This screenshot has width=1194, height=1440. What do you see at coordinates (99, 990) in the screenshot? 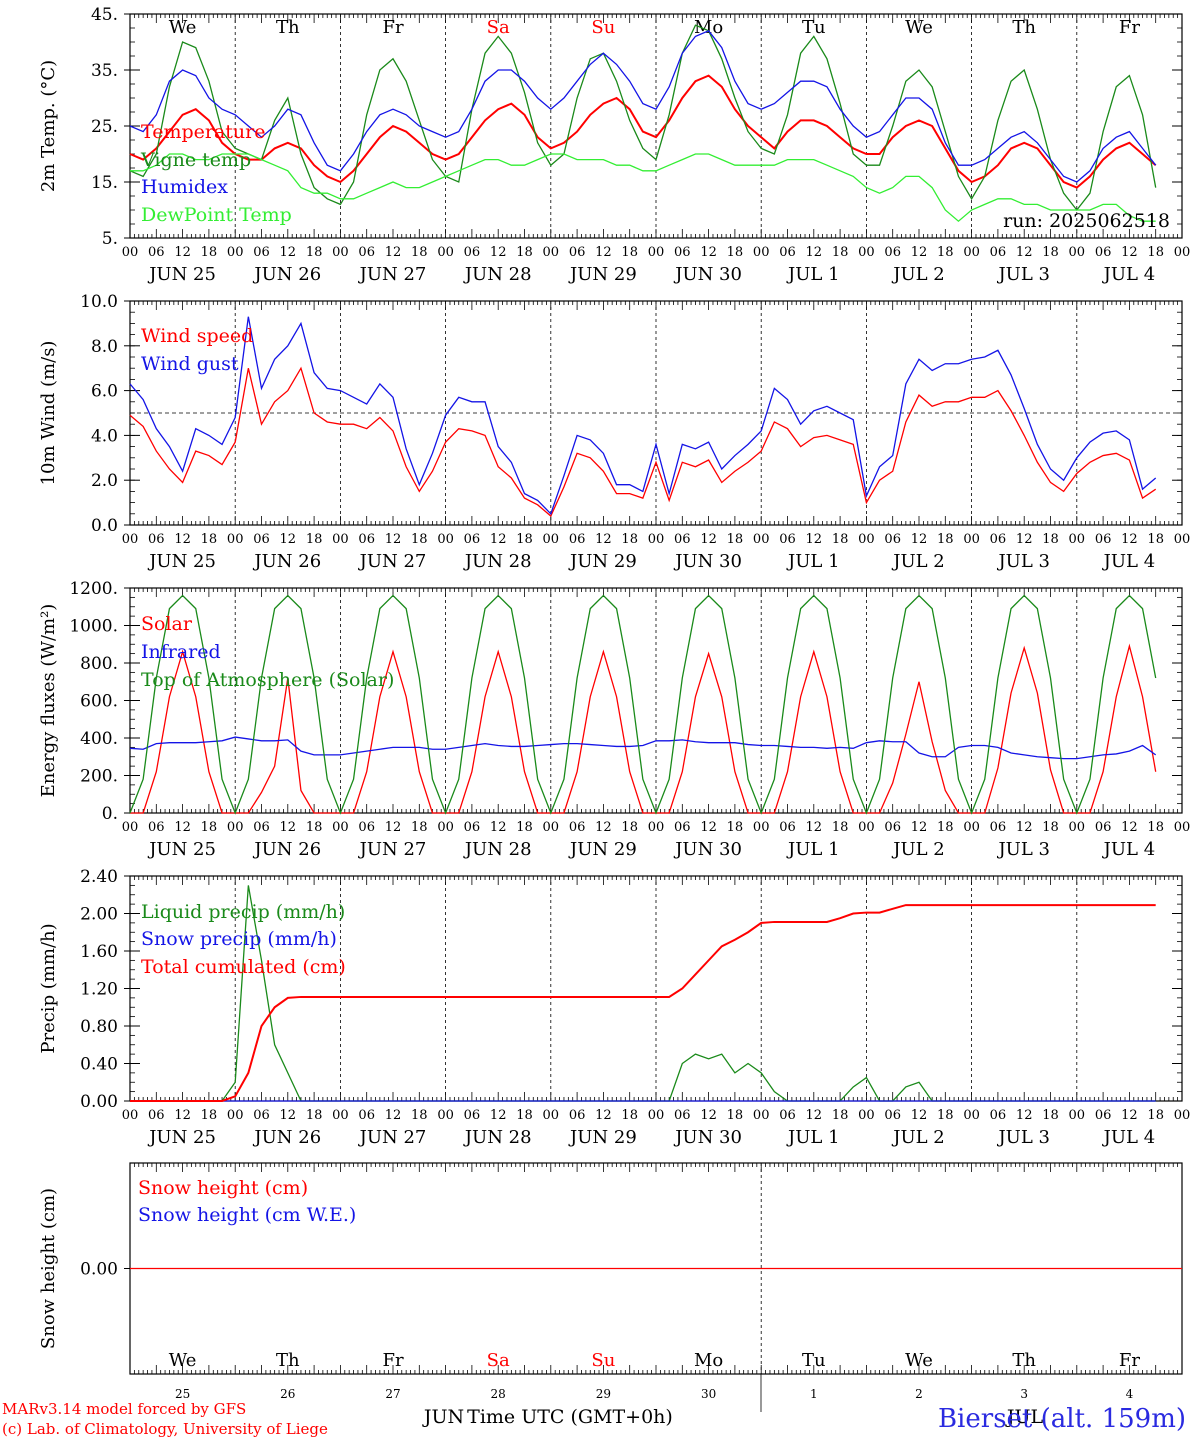
I see `y-tick-label: 1.20` at bounding box center [99, 990].